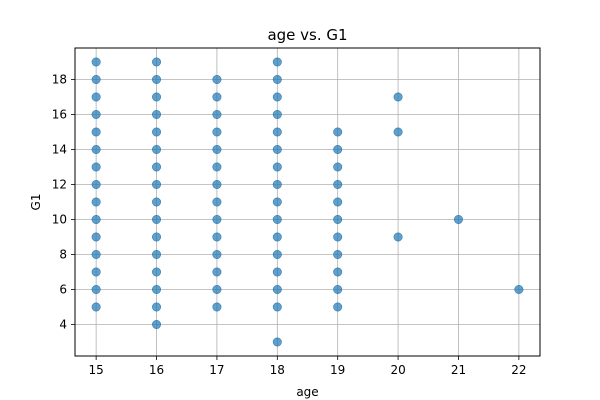 This screenshot has width=600, height=400. What do you see at coordinates (307, 366) in the screenshot?
I see `x-axis-ticks: 15 16 17 18 19 20 21 22` at bounding box center [307, 366].